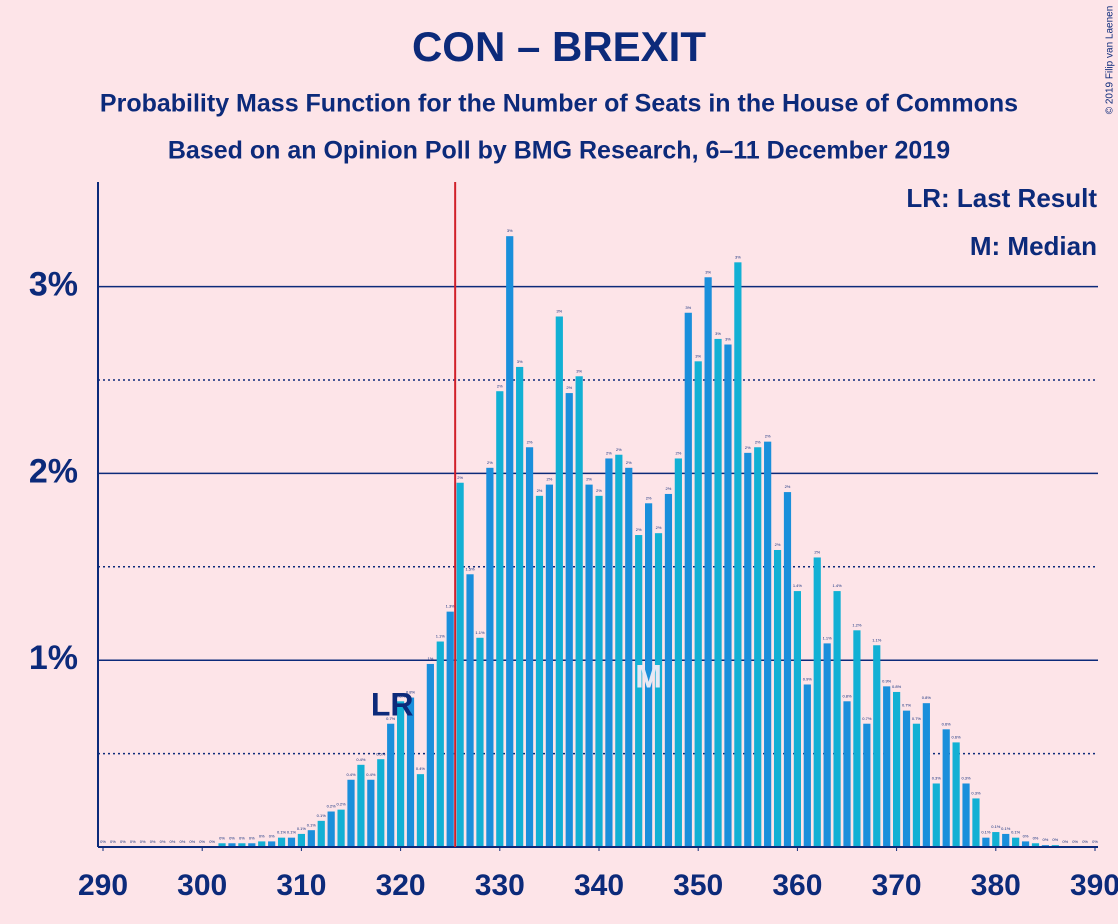 This screenshot has height=924, width=1118. What do you see at coordinates (441, 636) in the screenshot?
I see `value-label: 1.1%` at bounding box center [441, 636].